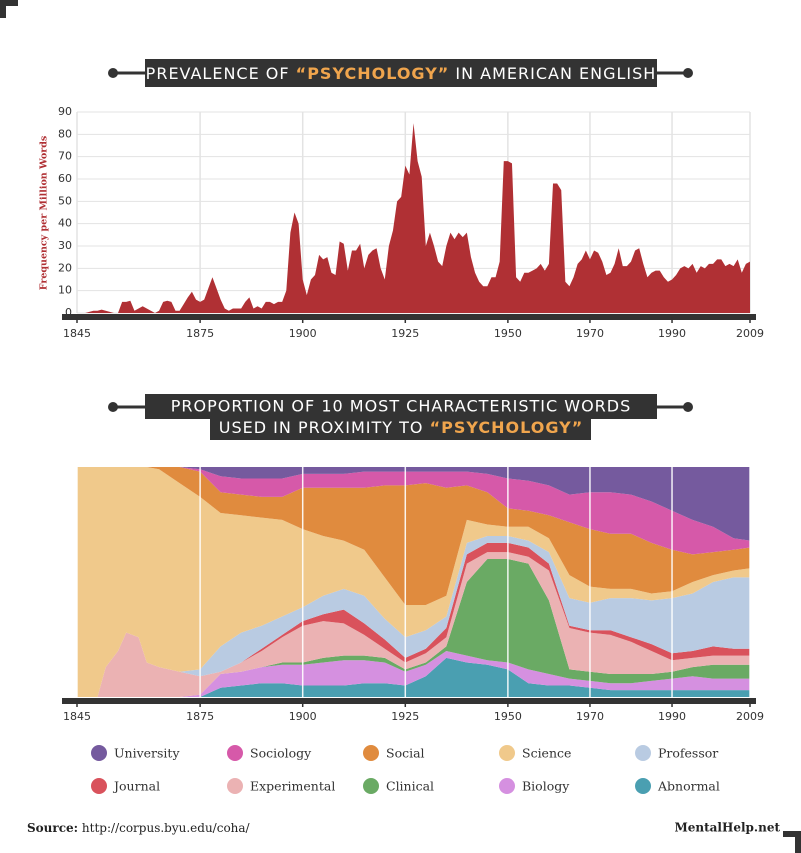 The height and width of the screenshot is (853, 801). What do you see at coordinates (65, 223) in the screenshot?
I see `y-tick-label: 40` at bounding box center [65, 223].